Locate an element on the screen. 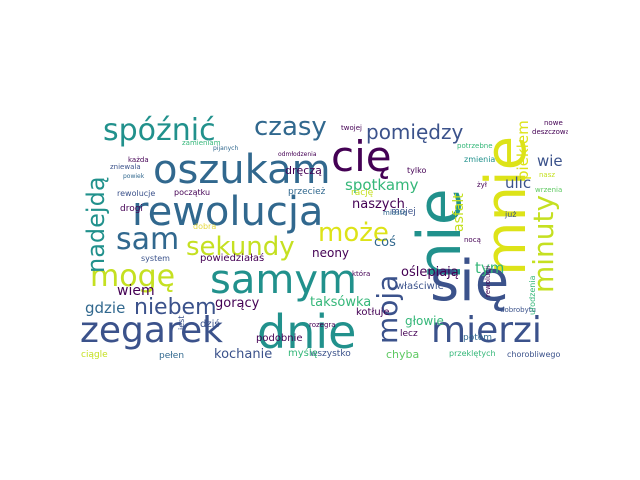  word-naszych: naszych is located at coordinates (378, 204).